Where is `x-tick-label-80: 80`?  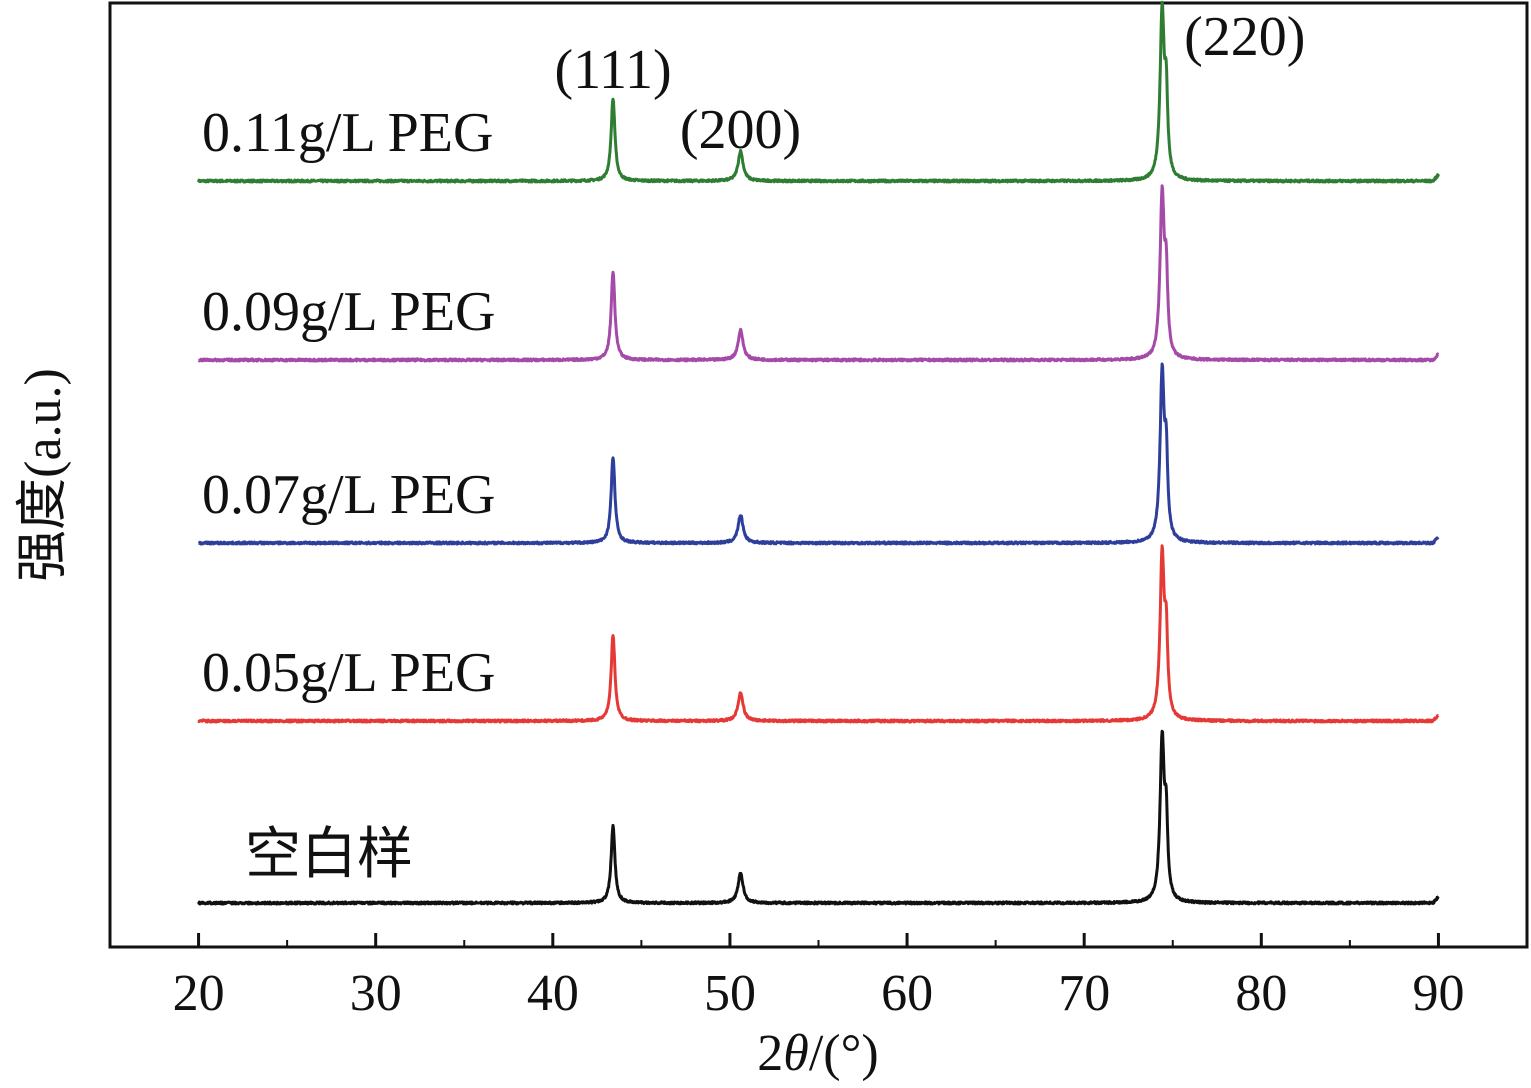 x-tick-label-80: 80 is located at coordinates (1261, 993).